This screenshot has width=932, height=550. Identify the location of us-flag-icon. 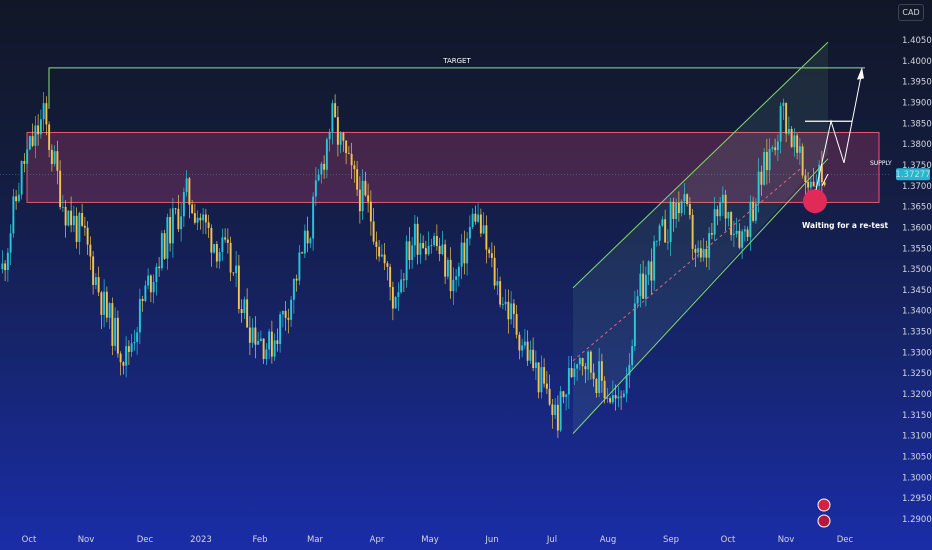
(824, 521).